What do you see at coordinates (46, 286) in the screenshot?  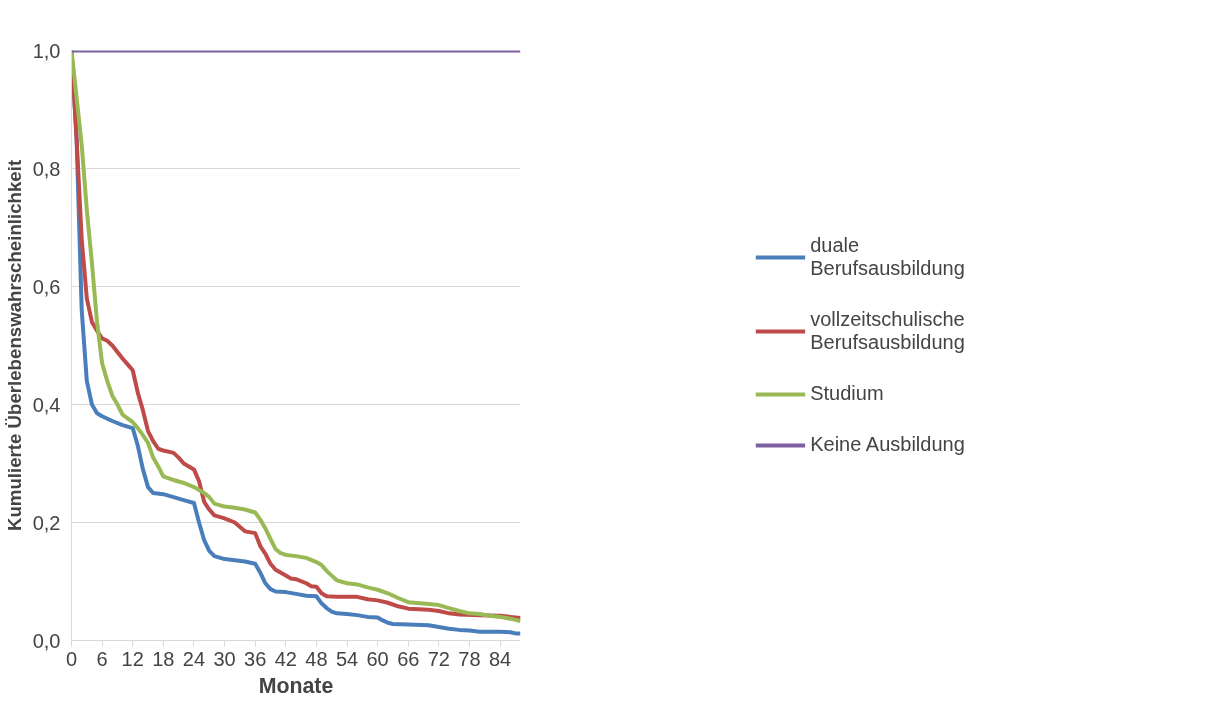 I see `y-tick-label: 0,6` at bounding box center [46, 286].